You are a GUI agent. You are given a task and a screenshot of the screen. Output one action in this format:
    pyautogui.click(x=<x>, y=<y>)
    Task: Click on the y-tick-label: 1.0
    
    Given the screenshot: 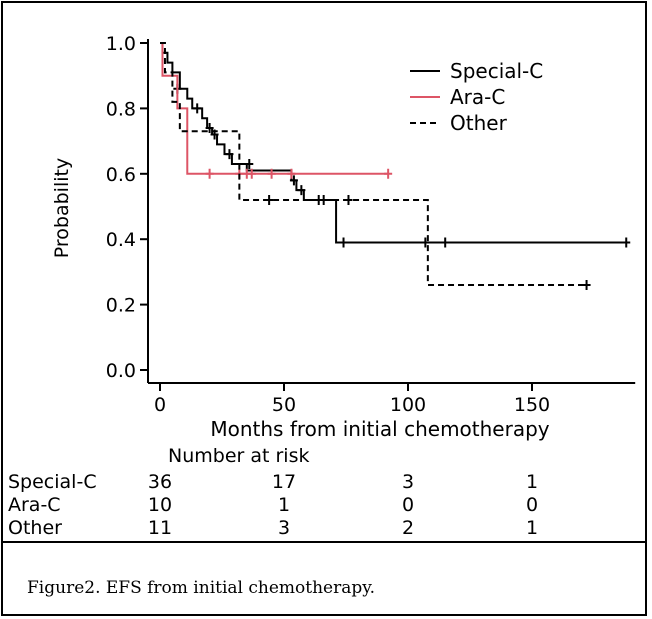 What is the action you would take?
    pyautogui.click(x=121, y=44)
    